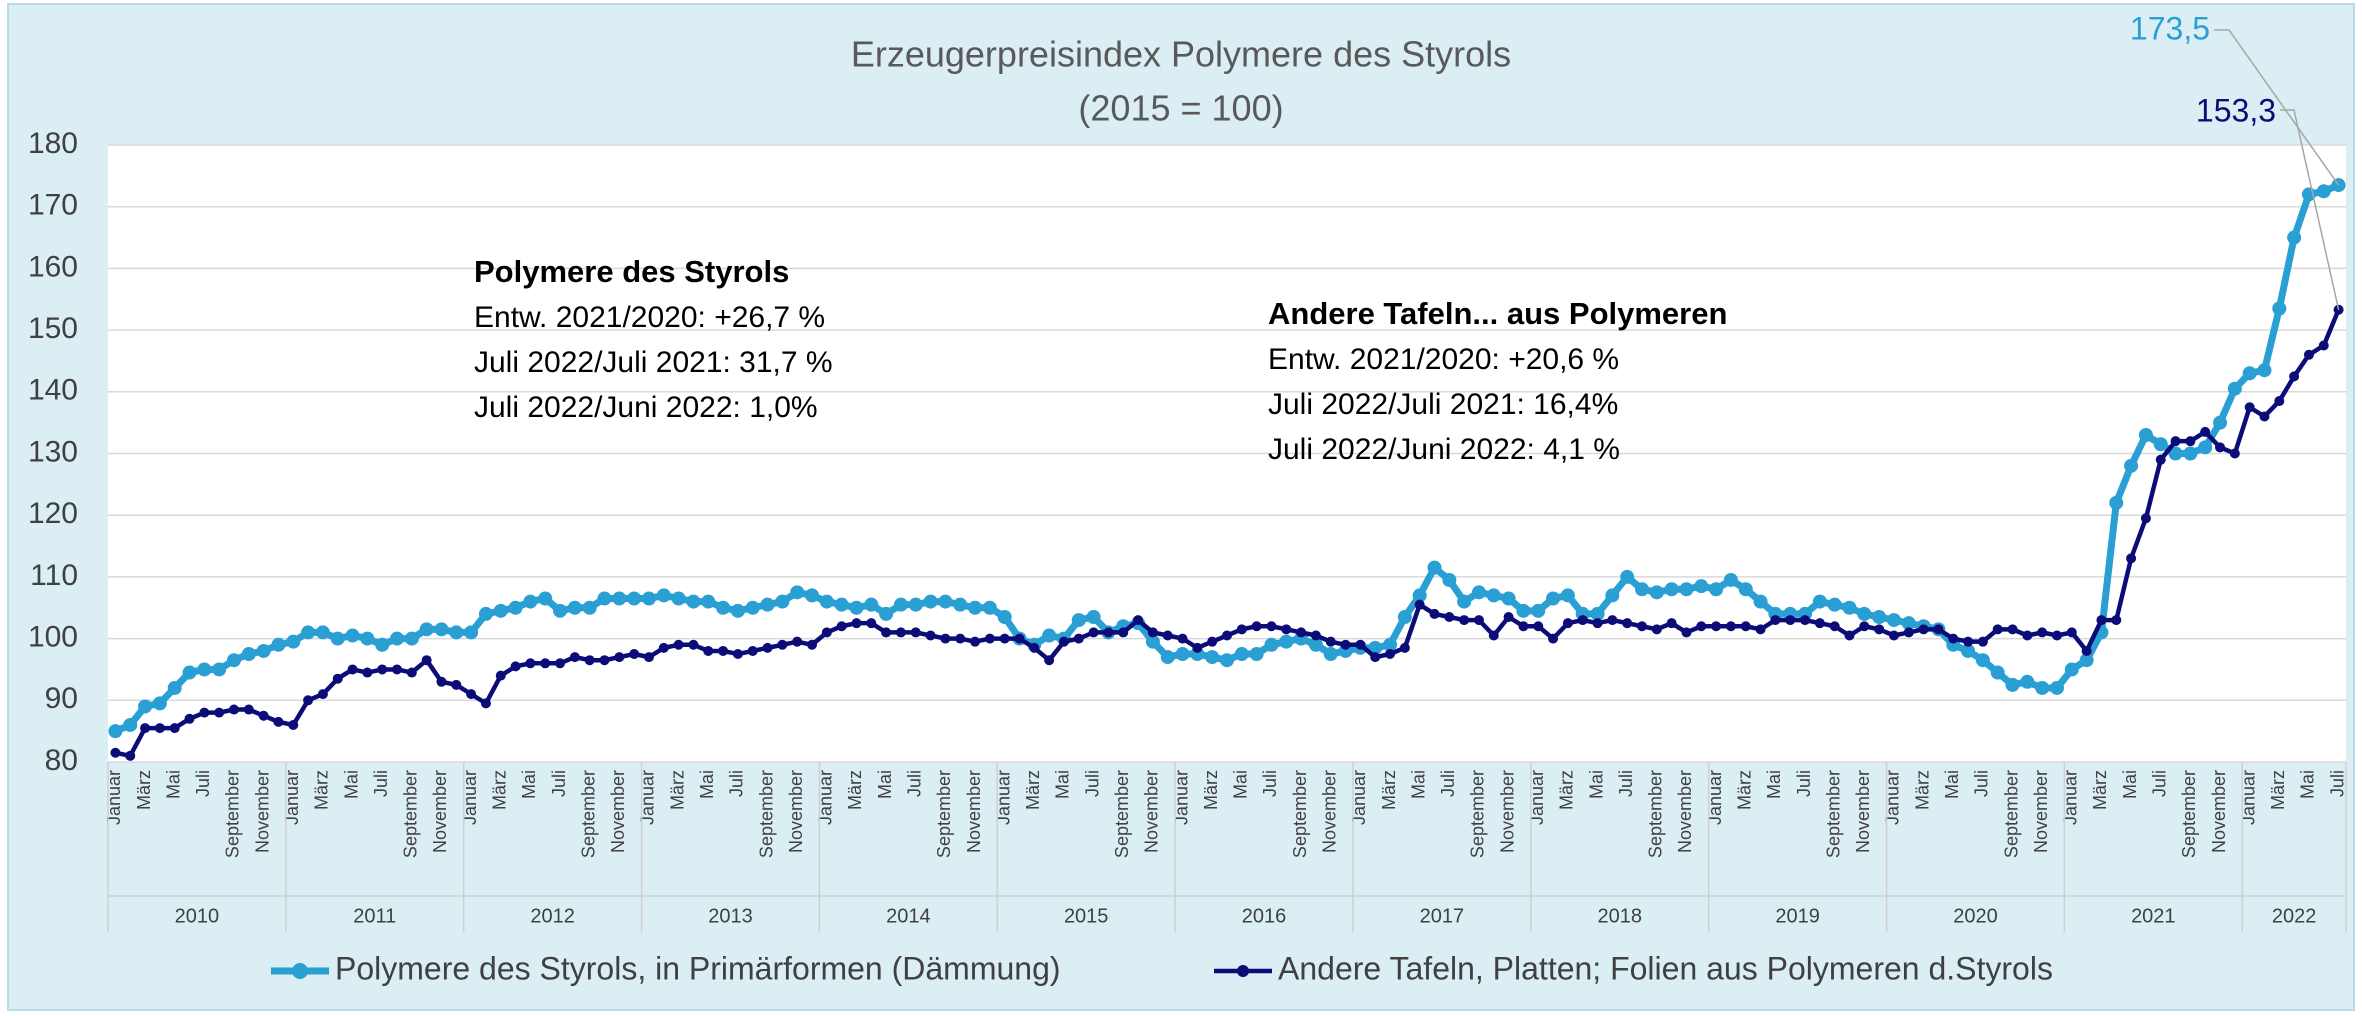 This screenshot has width=2362, height=1016. Describe the element at coordinates (300, 971) in the screenshot. I see `legend-marker` at that location.